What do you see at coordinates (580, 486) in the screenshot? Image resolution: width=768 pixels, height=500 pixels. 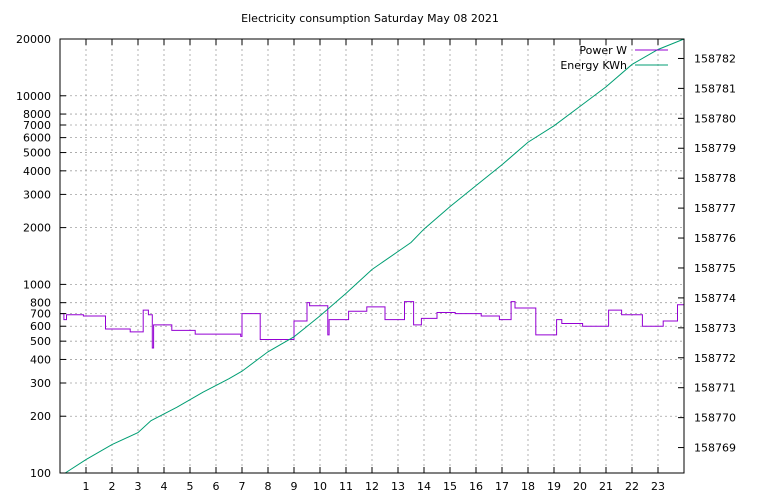 I see `x-tick-label: 20` at bounding box center [580, 486].